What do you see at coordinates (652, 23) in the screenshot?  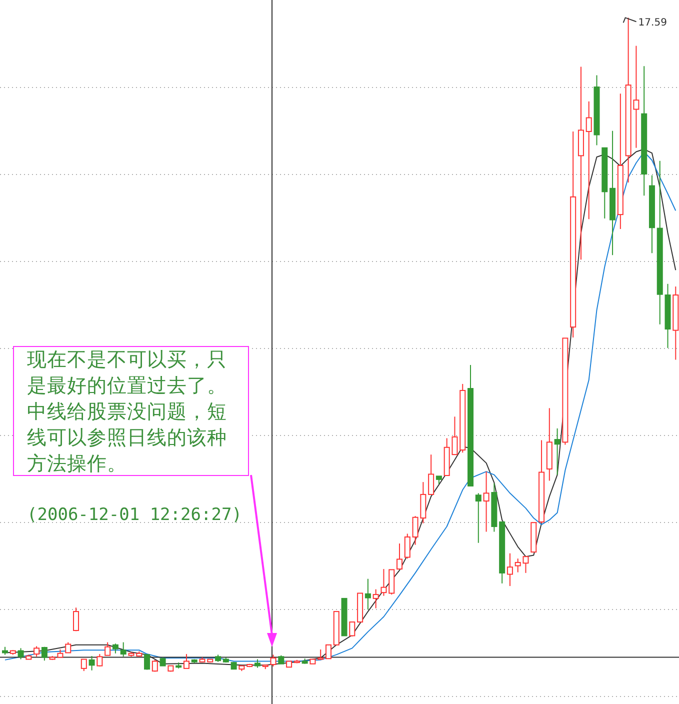 I see `annotation: 17.59` at bounding box center [652, 23].